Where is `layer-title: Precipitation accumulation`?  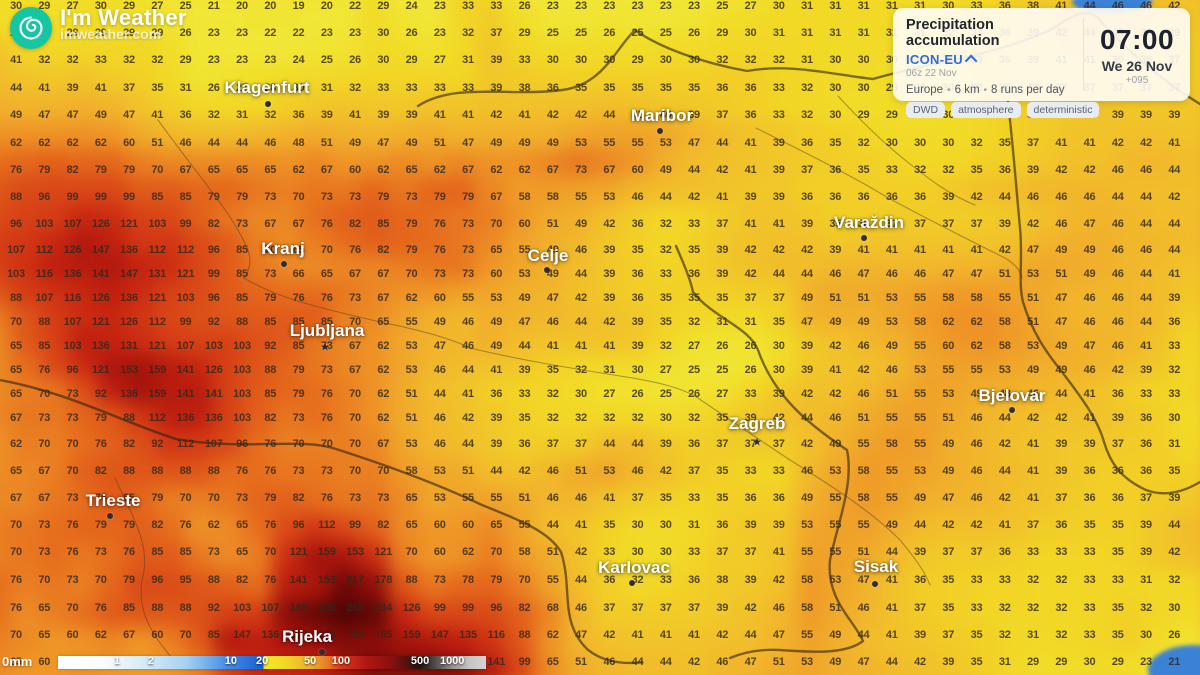
layer-title: Precipitation accumulation is located at coordinates (953, 33).